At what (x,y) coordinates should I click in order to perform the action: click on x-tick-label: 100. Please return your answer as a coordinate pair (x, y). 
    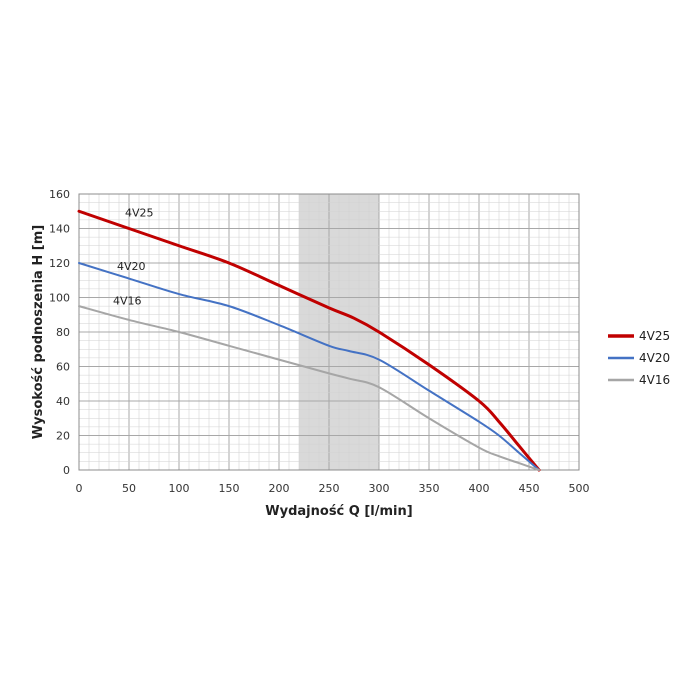
    Looking at the image, I should click on (179, 488).